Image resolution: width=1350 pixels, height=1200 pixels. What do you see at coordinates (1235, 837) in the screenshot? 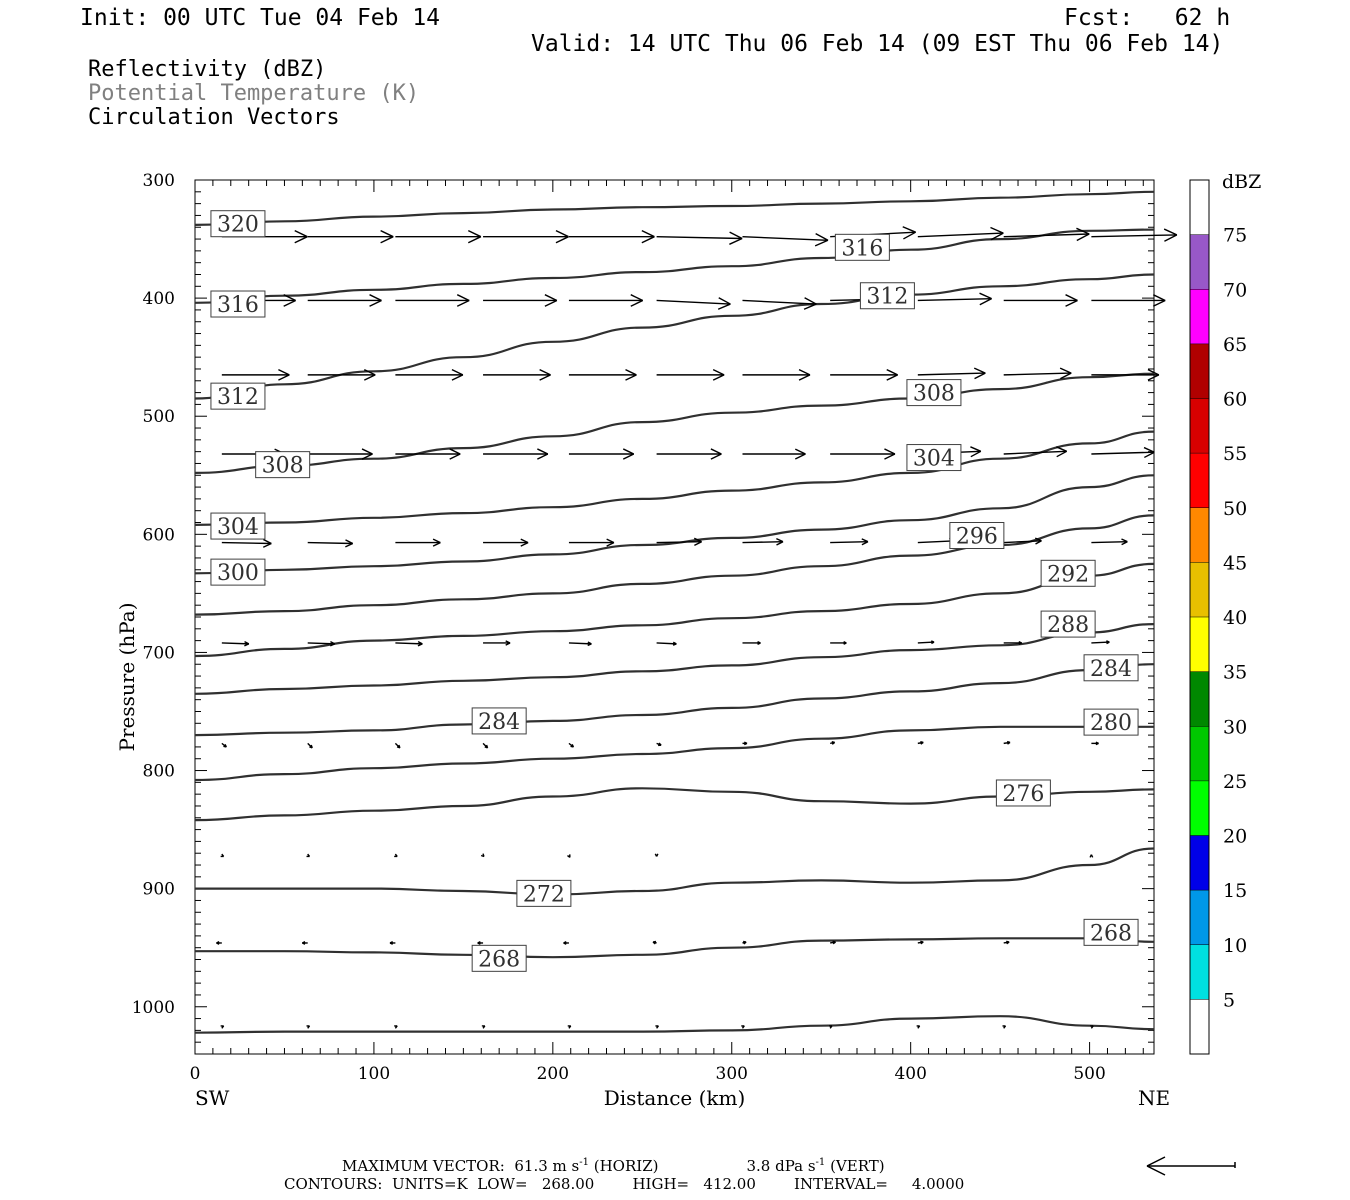
I see `colorbar-label: 20` at bounding box center [1235, 837].